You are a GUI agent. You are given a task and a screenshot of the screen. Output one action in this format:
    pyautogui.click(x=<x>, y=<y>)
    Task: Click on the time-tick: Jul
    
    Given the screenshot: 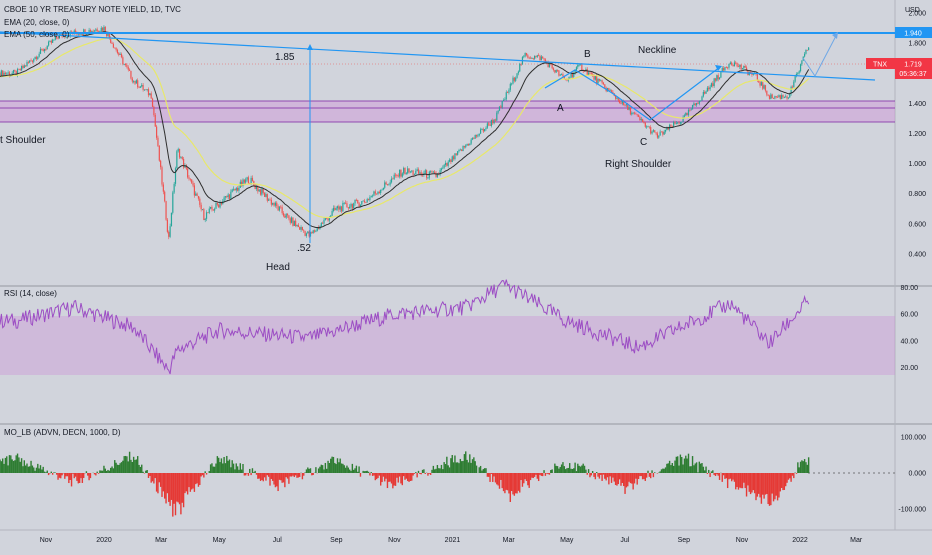 What is the action you would take?
    pyautogui.click(x=624, y=540)
    